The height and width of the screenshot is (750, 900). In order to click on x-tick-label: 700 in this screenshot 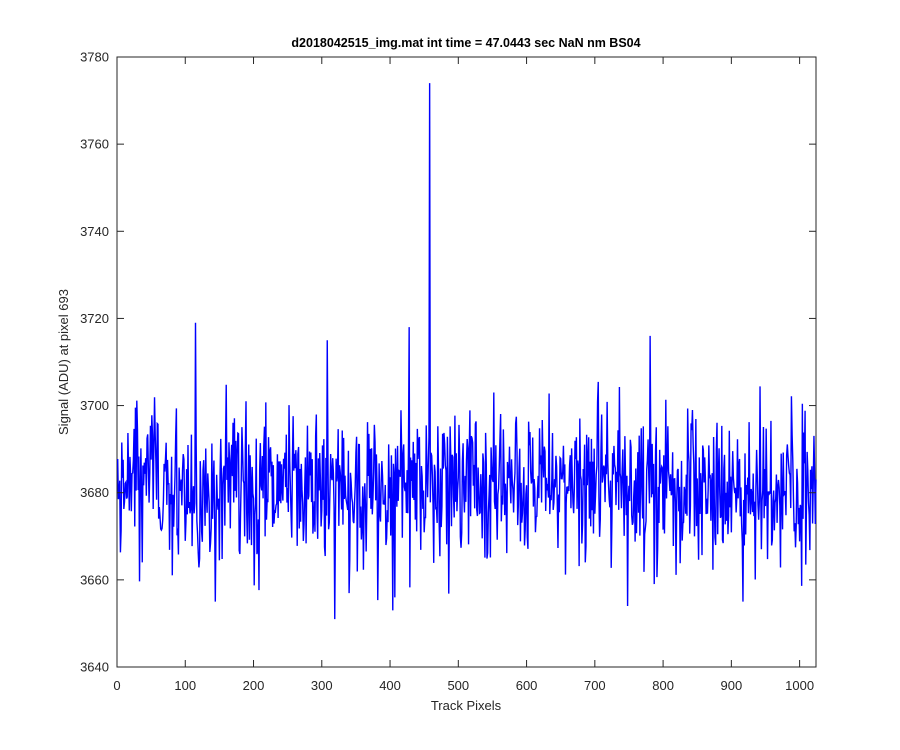, I will do `click(595, 685)`.